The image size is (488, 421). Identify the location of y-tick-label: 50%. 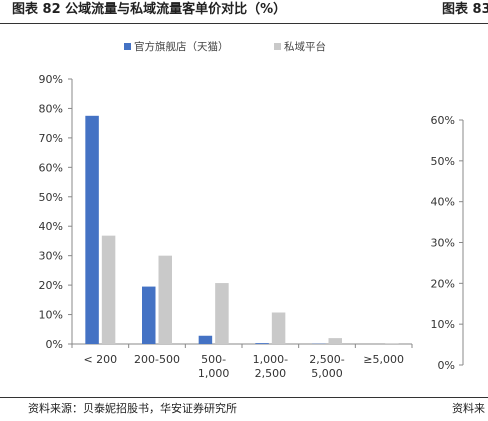
(51, 197).